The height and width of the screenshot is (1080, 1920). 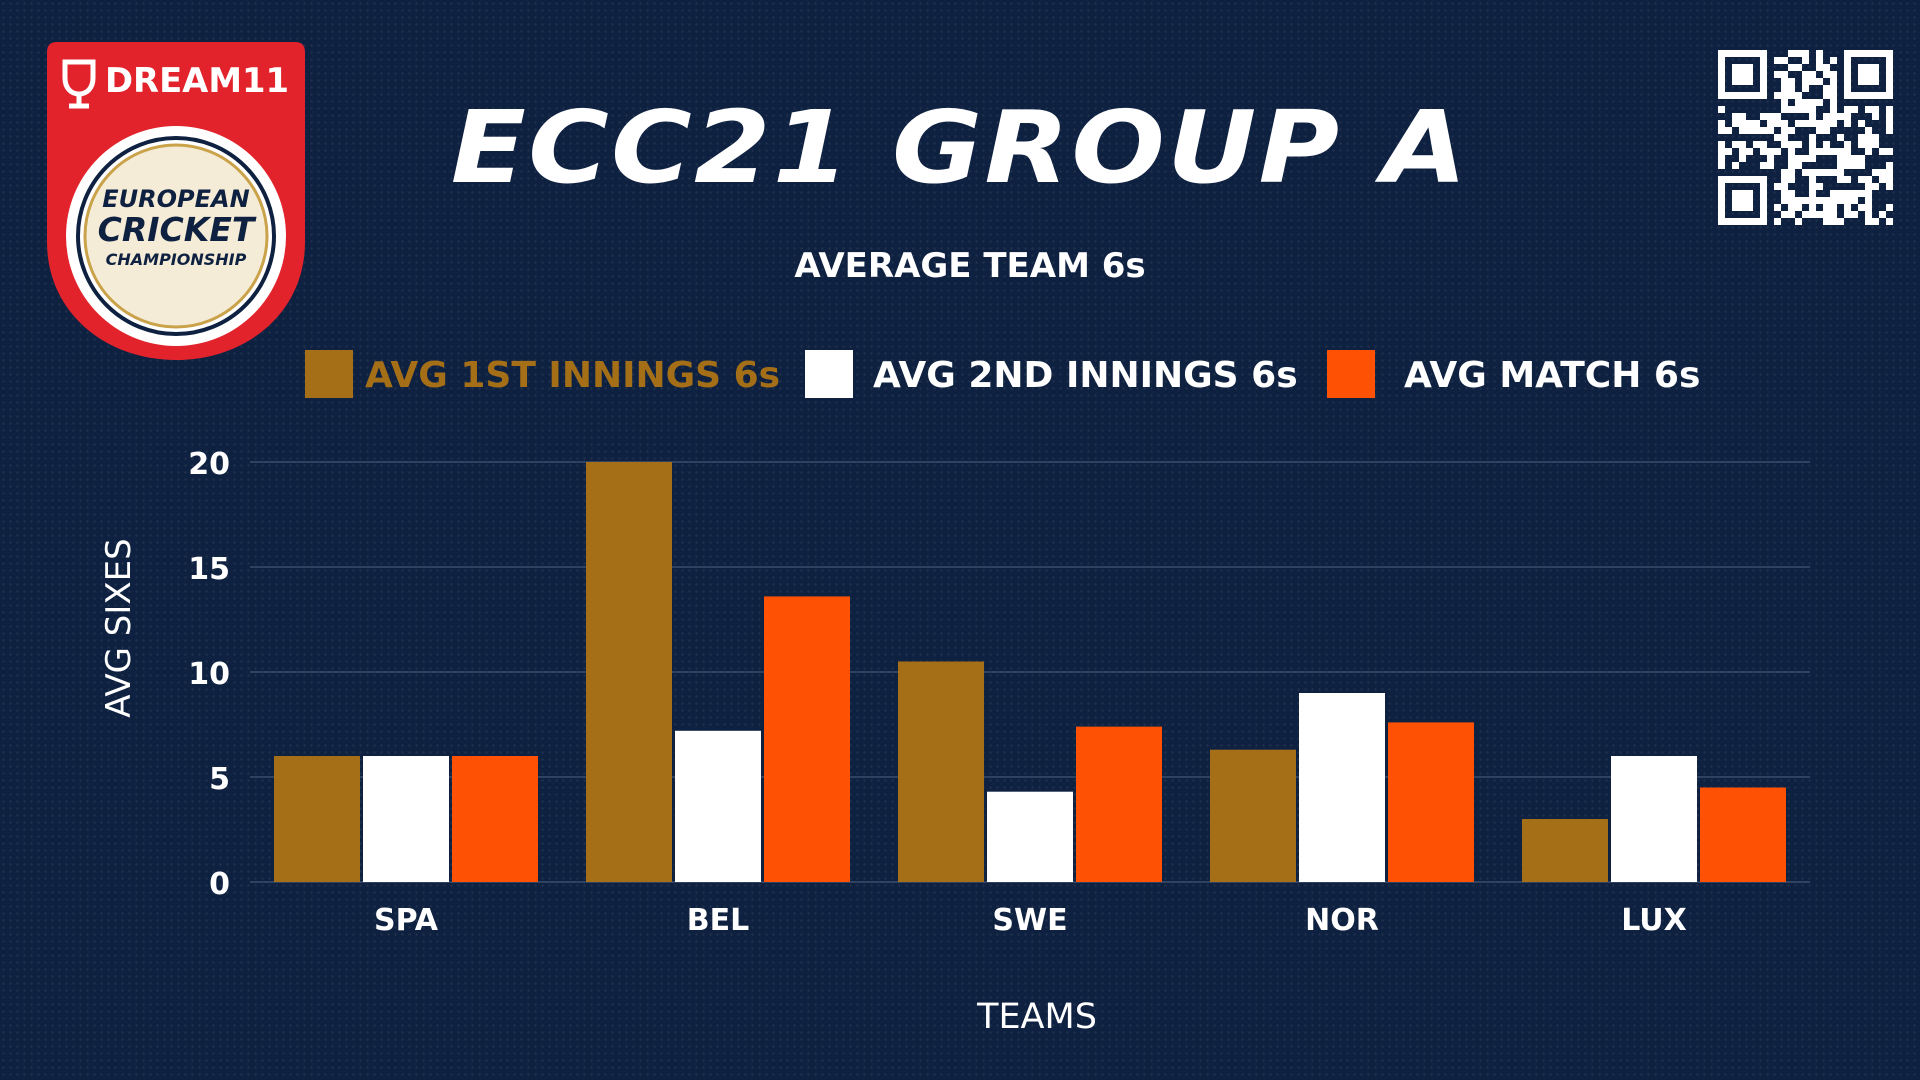 What do you see at coordinates (1342, 920) in the screenshot?
I see `x-tick-label: NOR` at bounding box center [1342, 920].